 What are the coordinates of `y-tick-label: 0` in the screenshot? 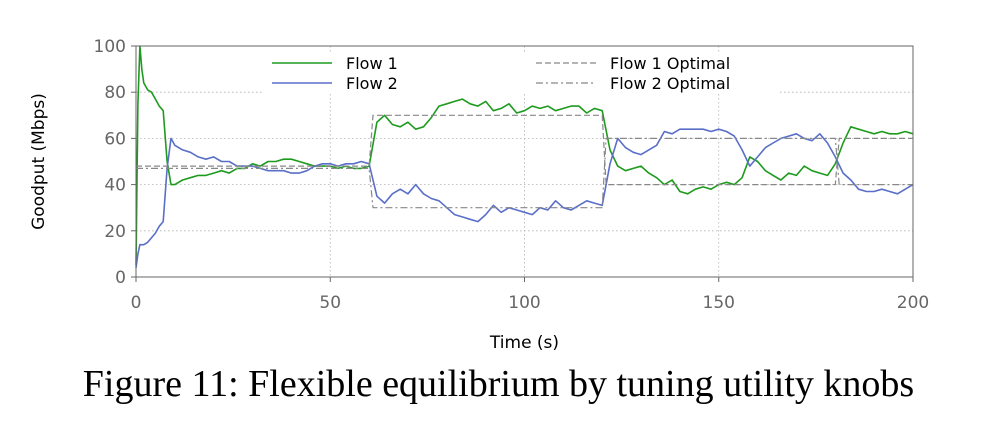 It's located at (120, 278).